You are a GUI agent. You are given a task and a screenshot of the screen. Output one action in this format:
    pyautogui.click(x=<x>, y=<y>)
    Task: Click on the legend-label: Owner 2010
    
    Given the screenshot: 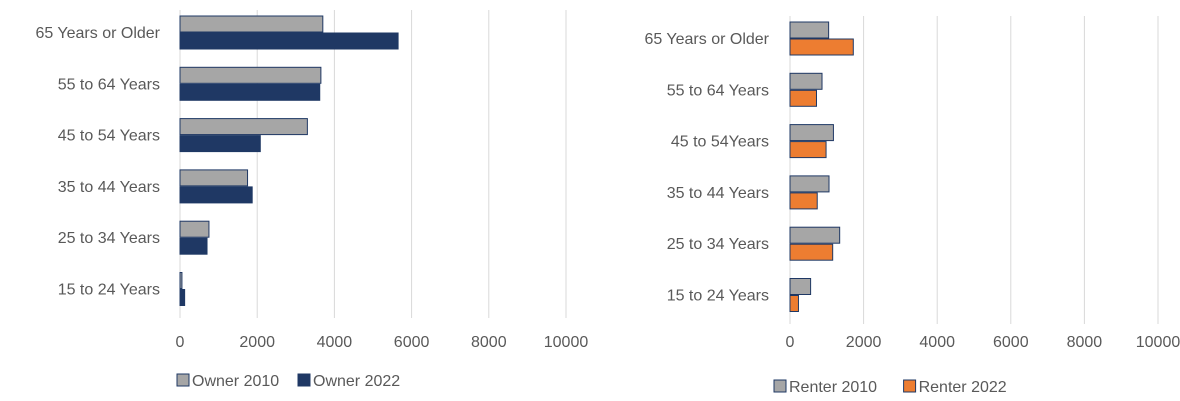 What is the action you would take?
    pyautogui.click(x=235, y=381)
    